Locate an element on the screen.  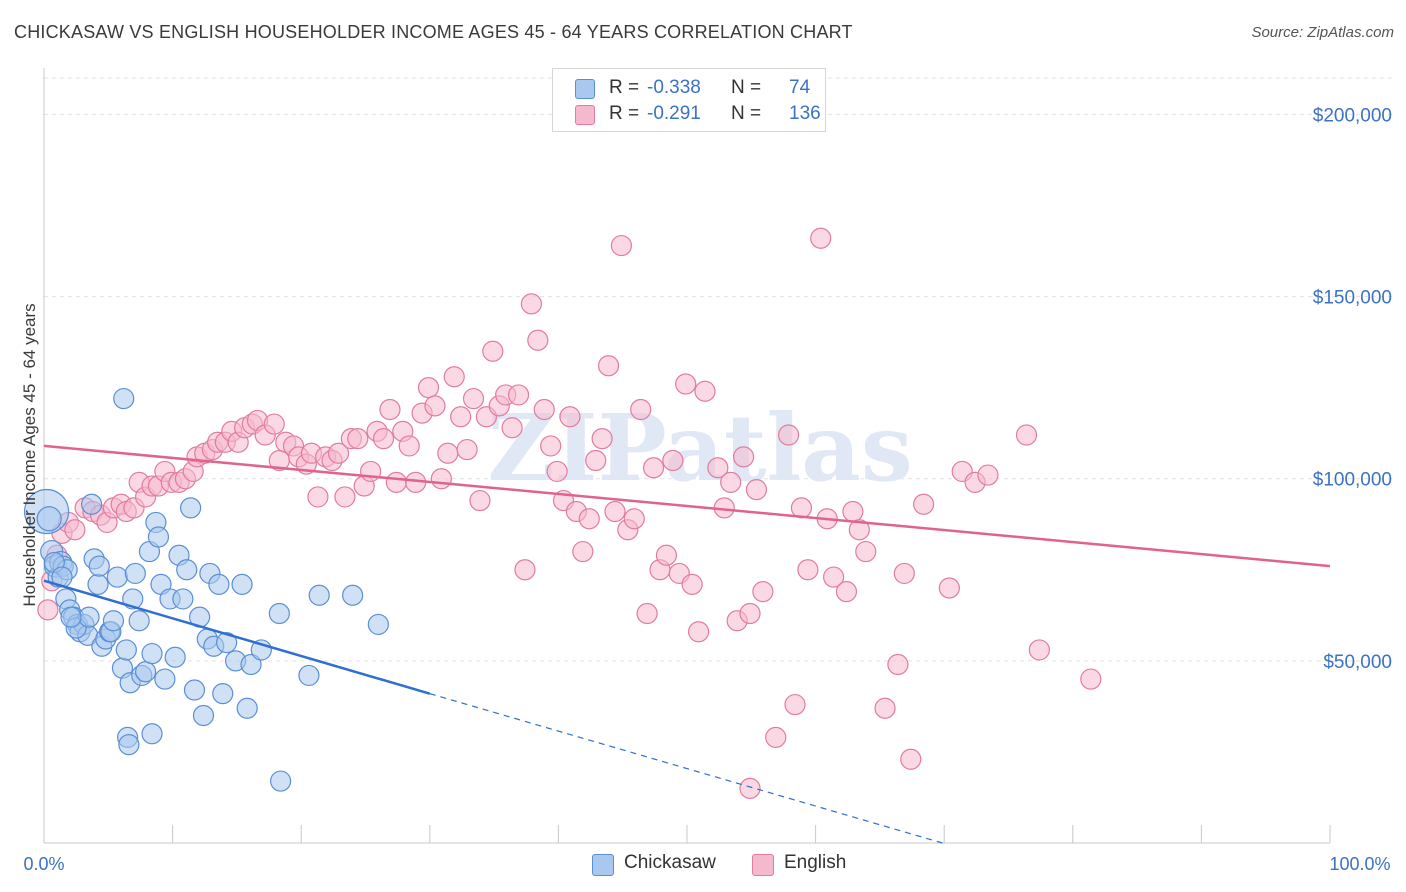
legend-label: English is located at coordinates (815, 862).